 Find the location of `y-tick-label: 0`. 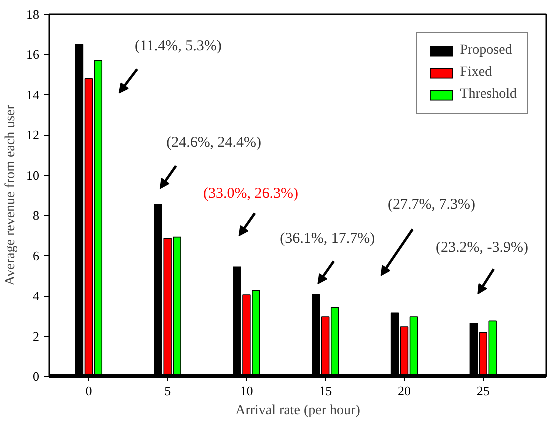

y-tick-label: 0 is located at coordinates (36, 376).